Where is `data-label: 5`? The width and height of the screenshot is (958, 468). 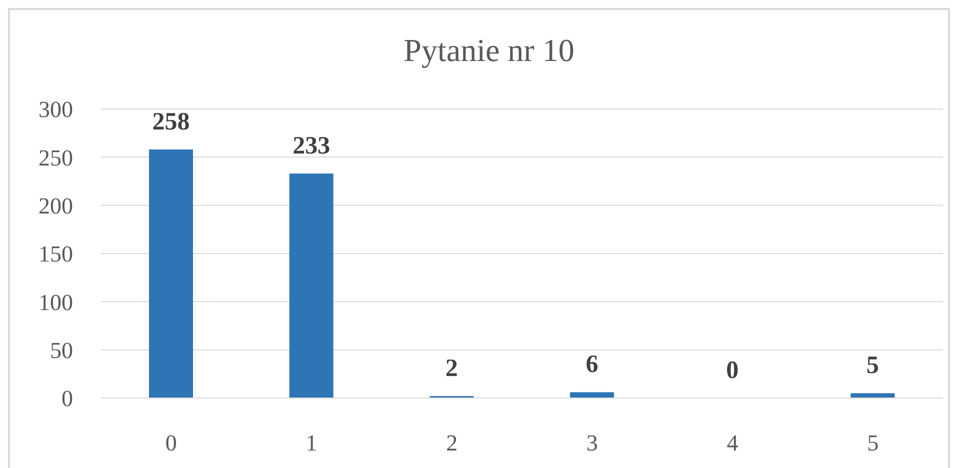 data-label: 5 is located at coordinates (872, 366).